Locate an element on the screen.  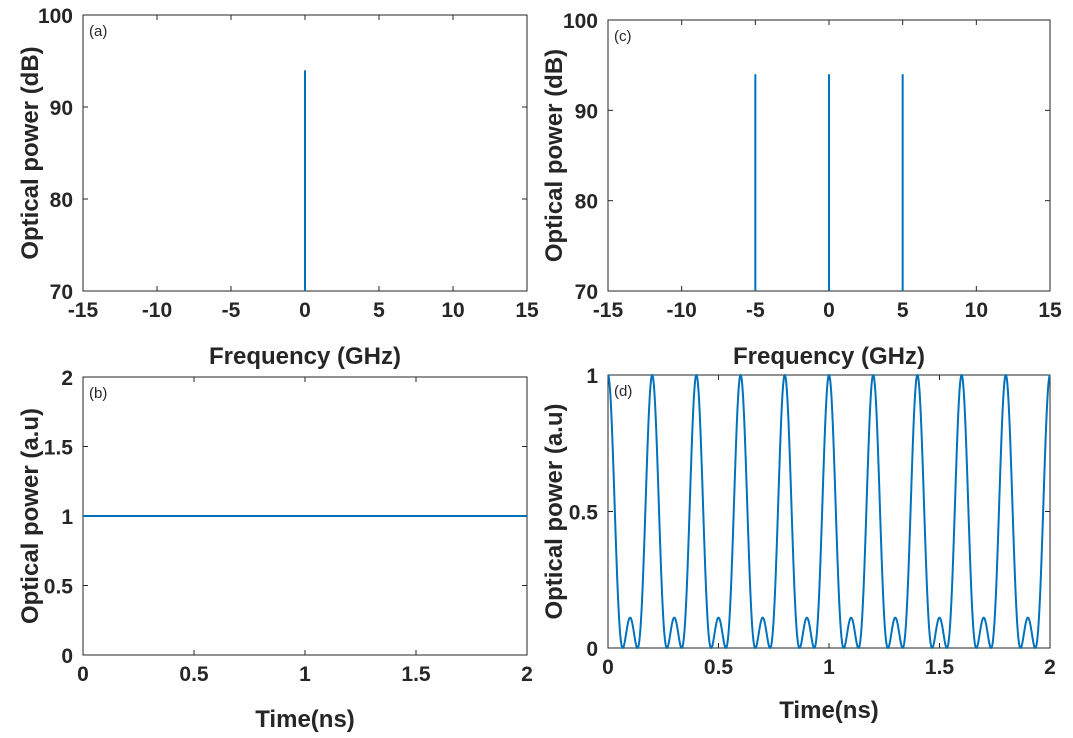
panel-label: (a) is located at coordinates (98, 31).